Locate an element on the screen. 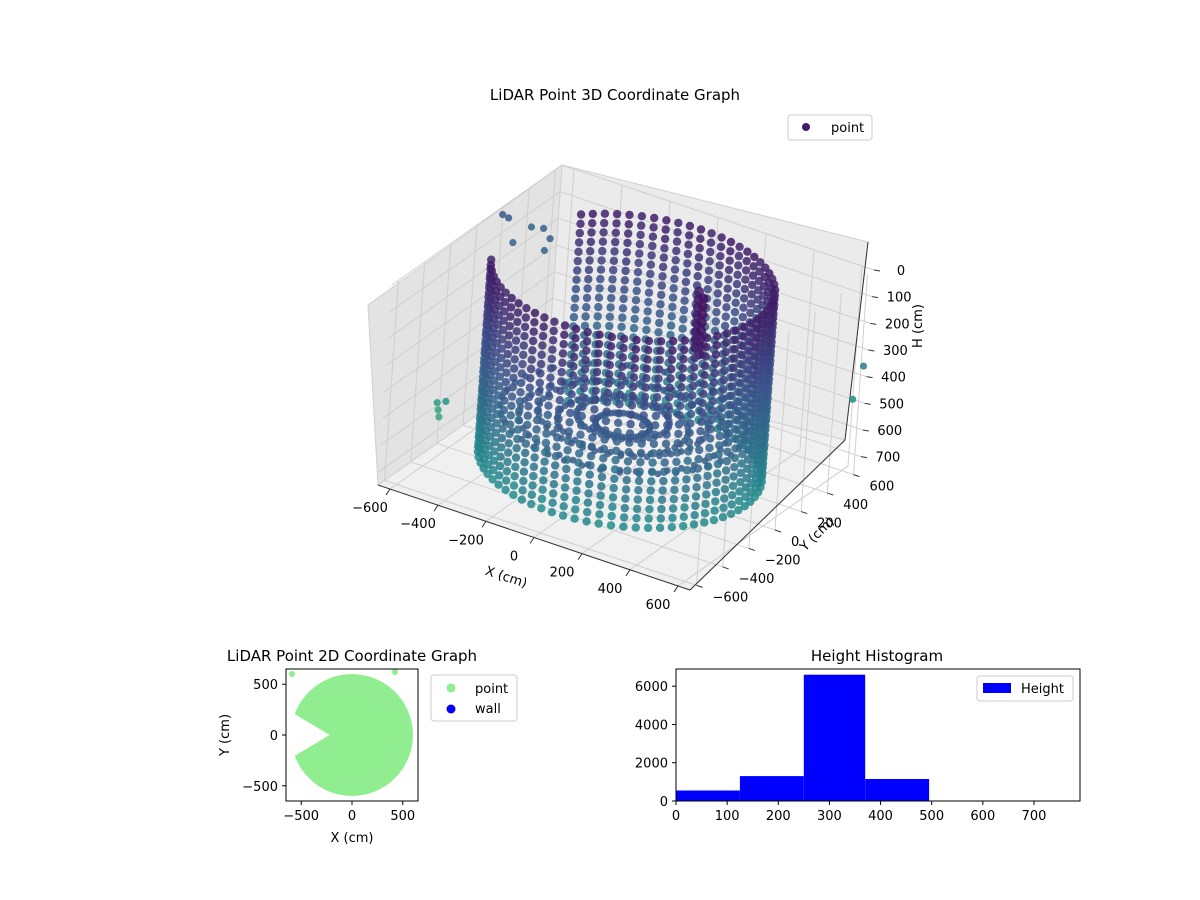 The height and width of the screenshot is (900, 1200). x-tick-label: 400 is located at coordinates (610, 589).